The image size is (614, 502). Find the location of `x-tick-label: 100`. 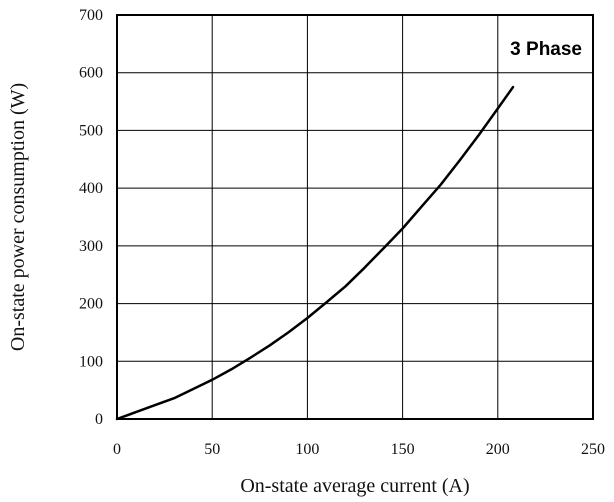

x-tick-label: 100 is located at coordinates (307, 449).